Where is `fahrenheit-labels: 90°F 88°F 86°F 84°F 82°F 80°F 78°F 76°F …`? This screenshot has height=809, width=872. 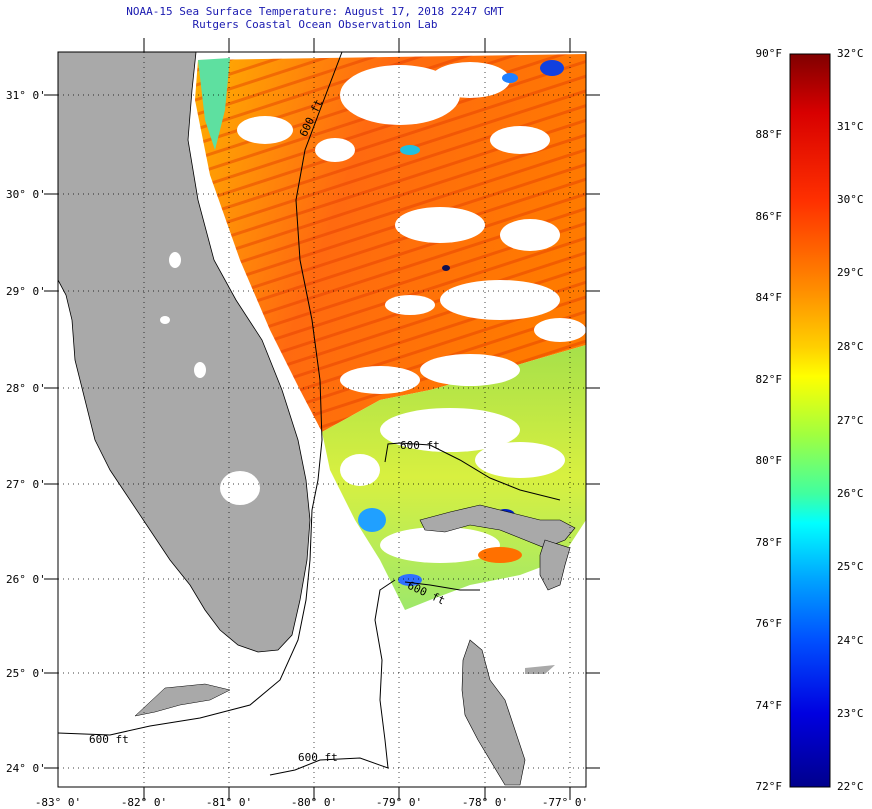 fahrenheit-labels: 90°F 88°F 86°F 84°F 82°F 80°F 78°F 76°F … is located at coordinates (769, 420).